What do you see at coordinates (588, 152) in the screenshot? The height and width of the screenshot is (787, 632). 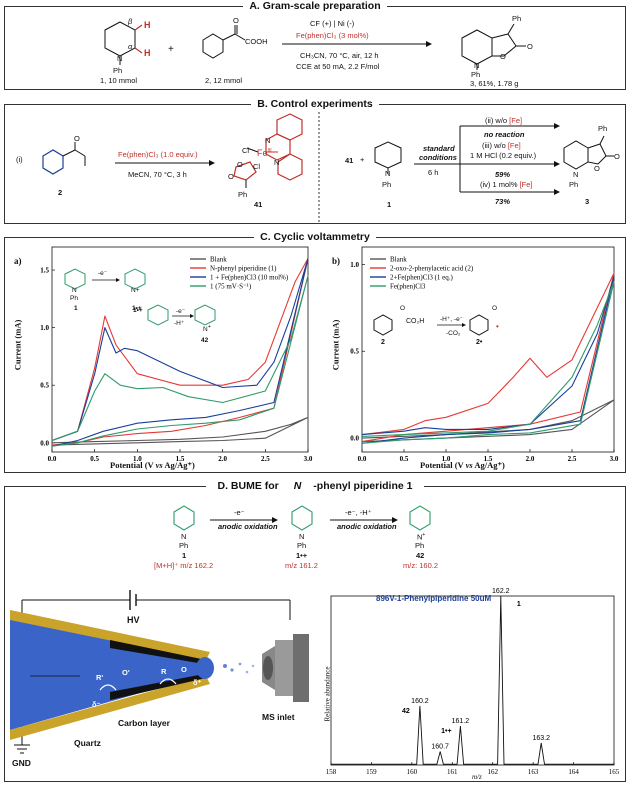 I see `product-structure-b` at bounding box center [588, 152].